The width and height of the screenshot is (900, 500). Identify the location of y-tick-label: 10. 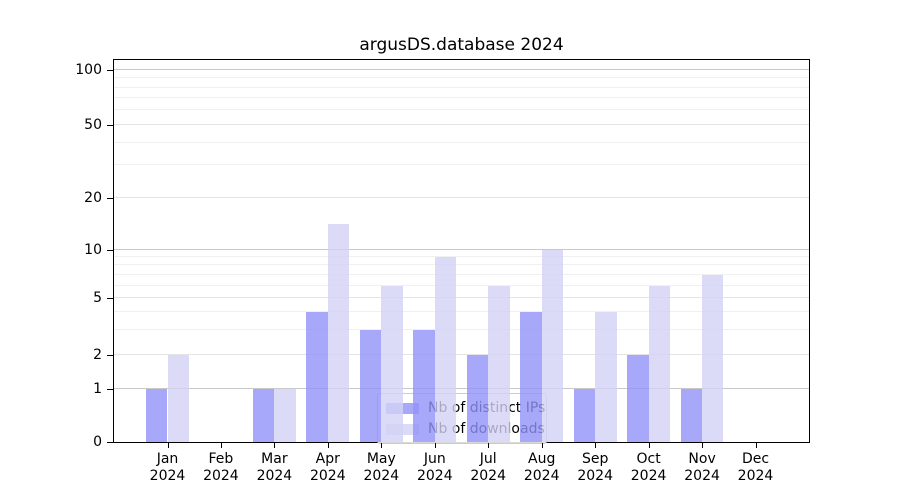
(93, 249).